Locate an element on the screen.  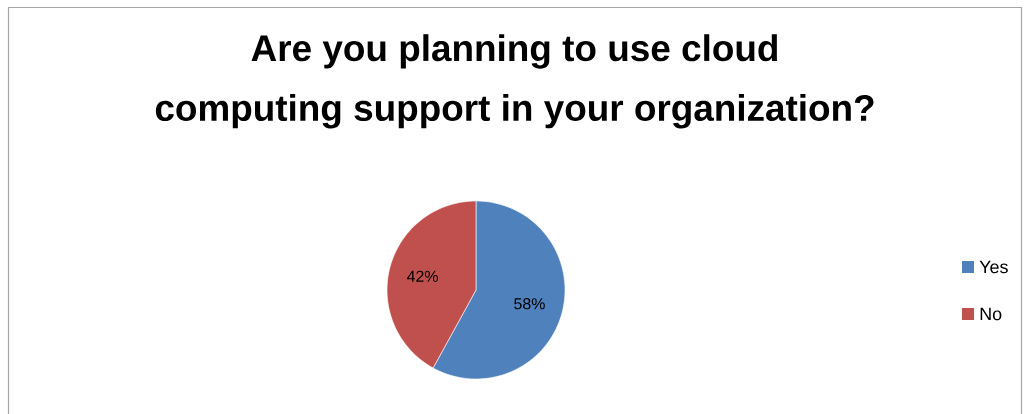
data-label: 42% is located at coordinates (422, 276).